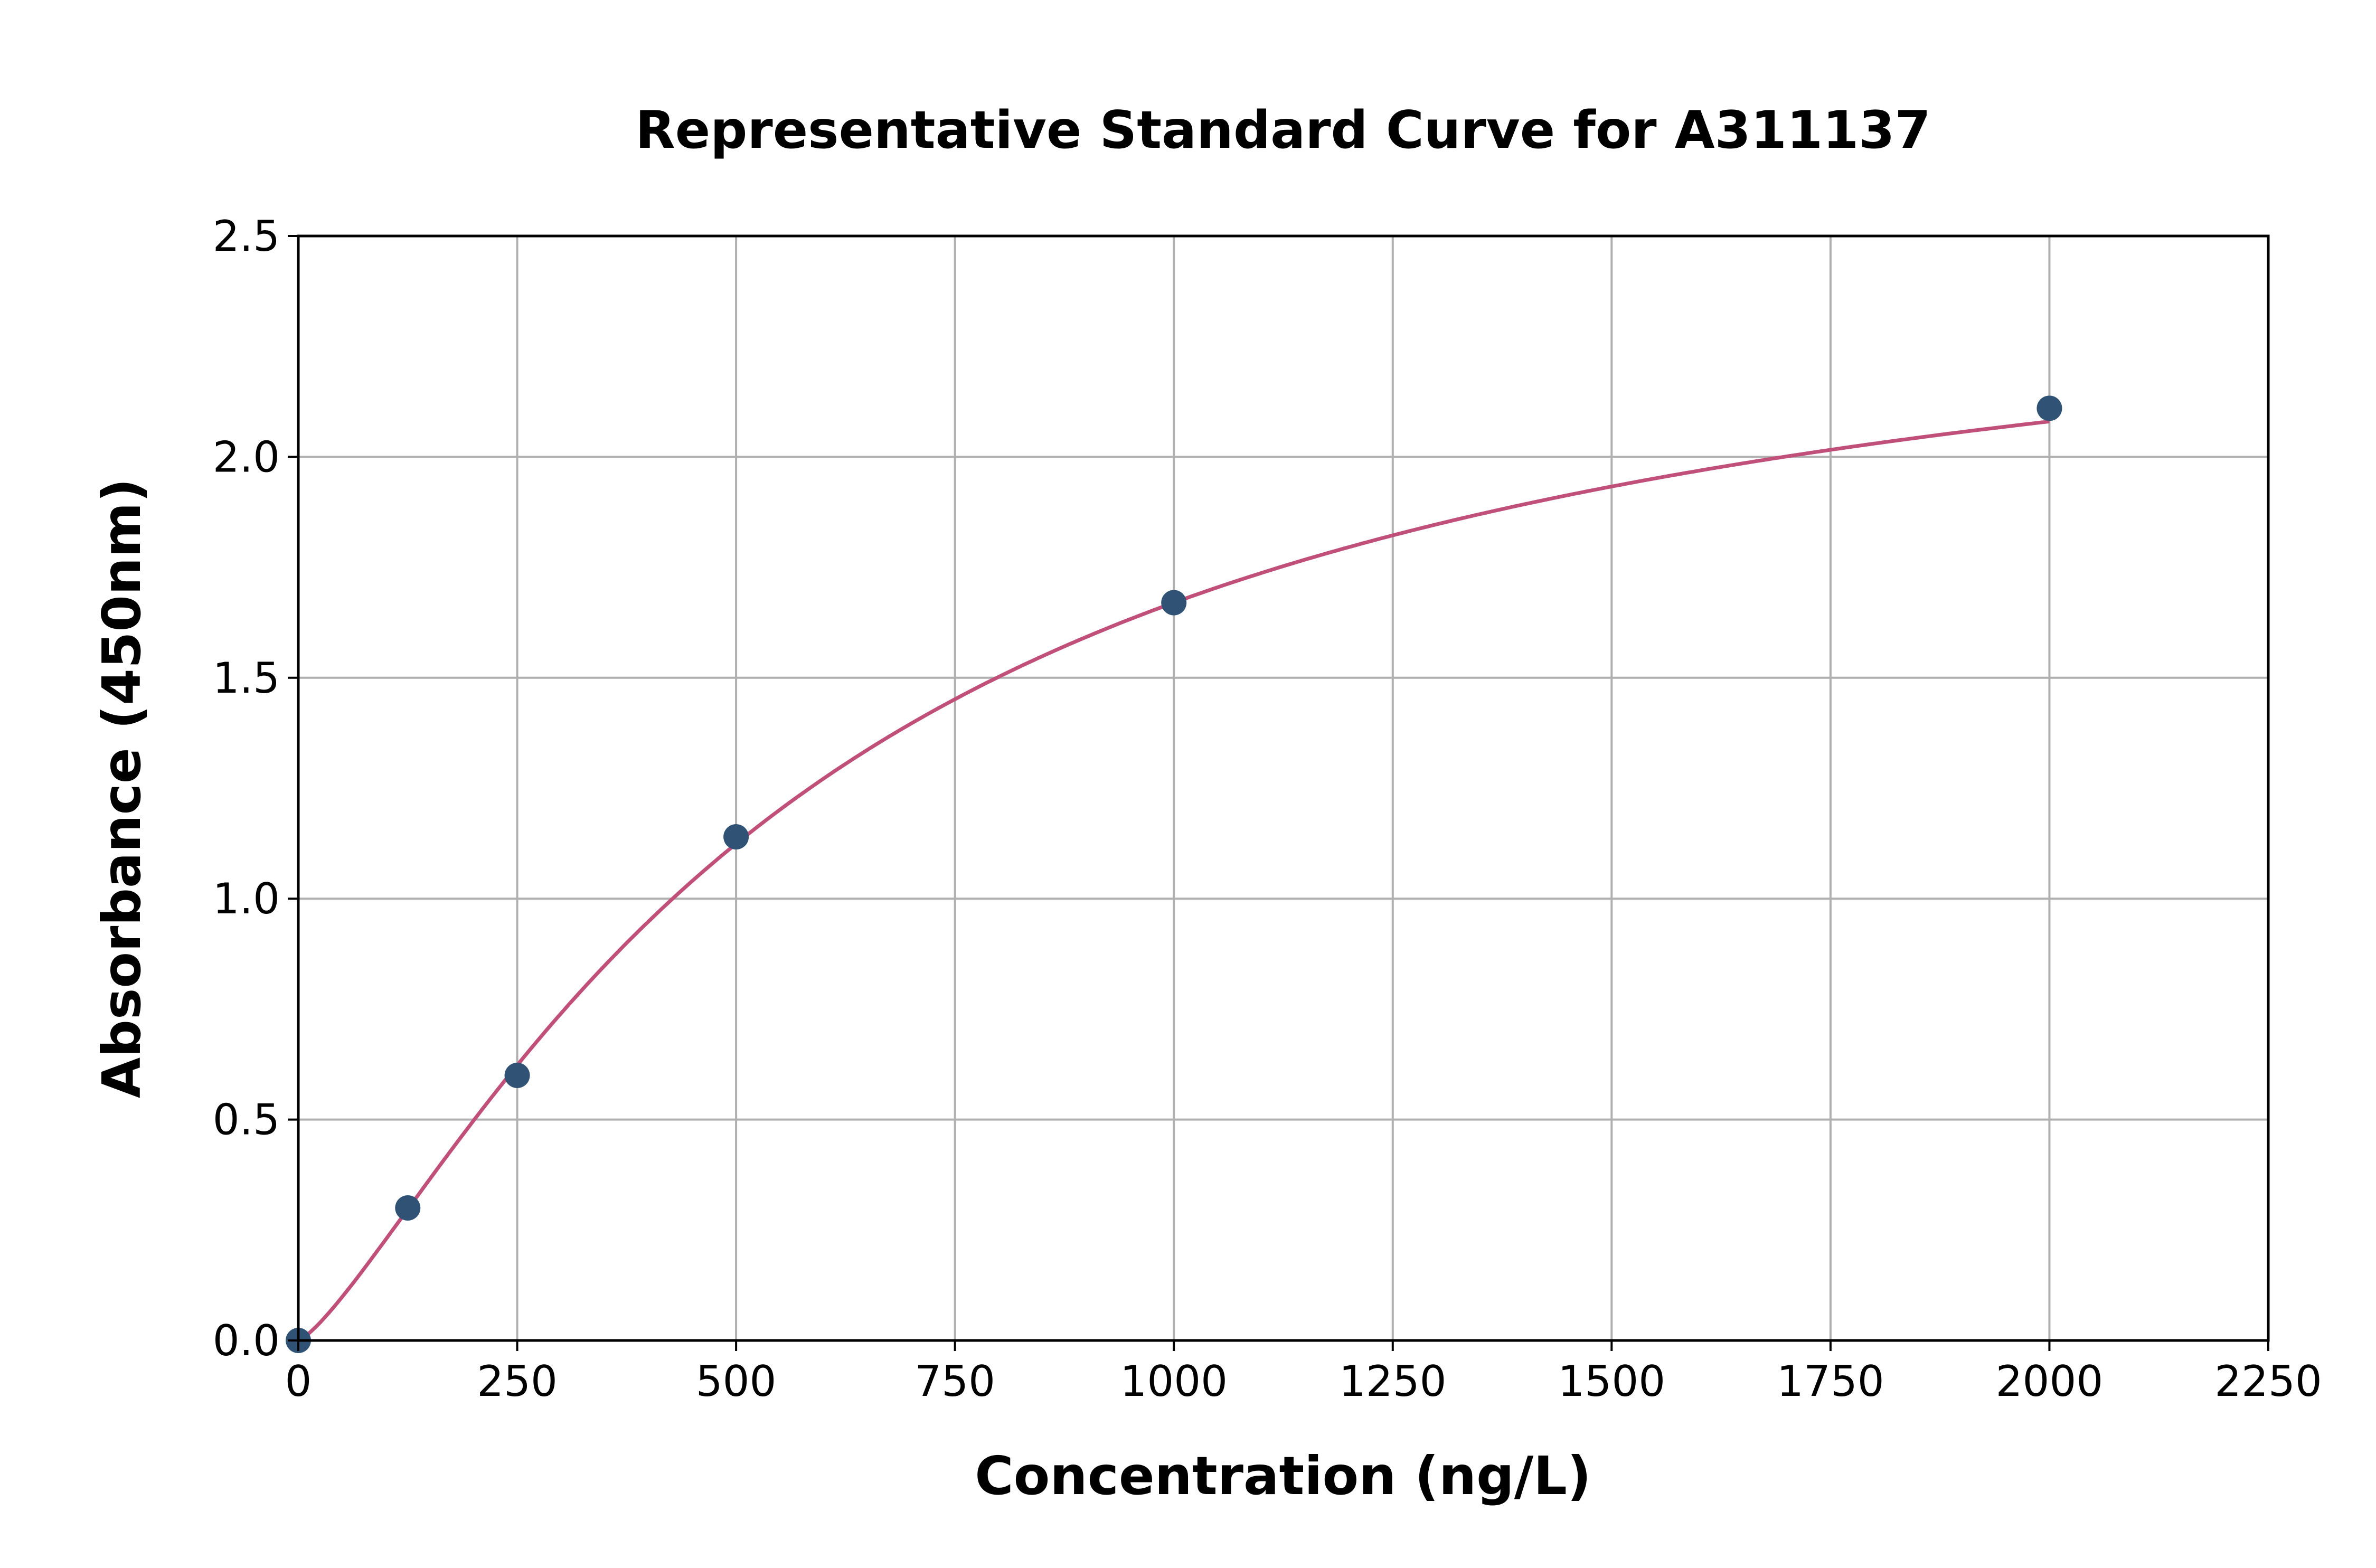 The width and height of the screenshot is (2376, 1568). Describe the element at coordinates (247, 1120) in the screenshot. I see `y-tick-label: 0.5` at that location.